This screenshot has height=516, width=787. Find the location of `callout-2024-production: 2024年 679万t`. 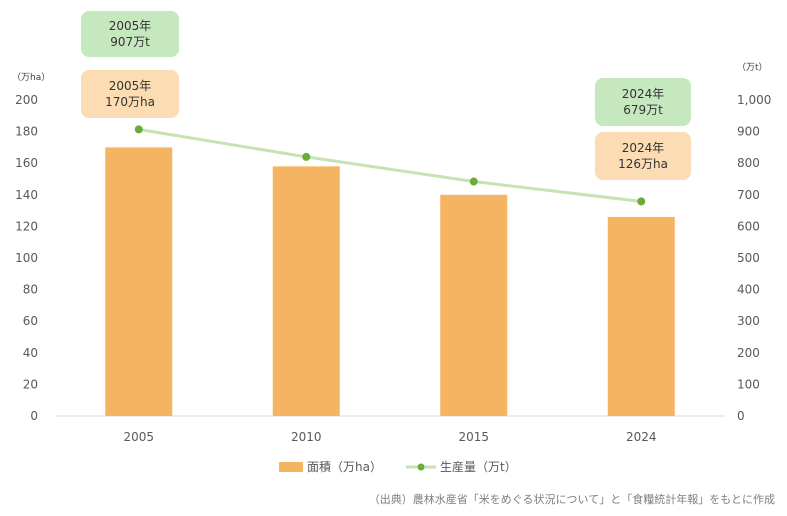

callout-2024-production: 2024年 679万t is located at coordinates (643, 102).